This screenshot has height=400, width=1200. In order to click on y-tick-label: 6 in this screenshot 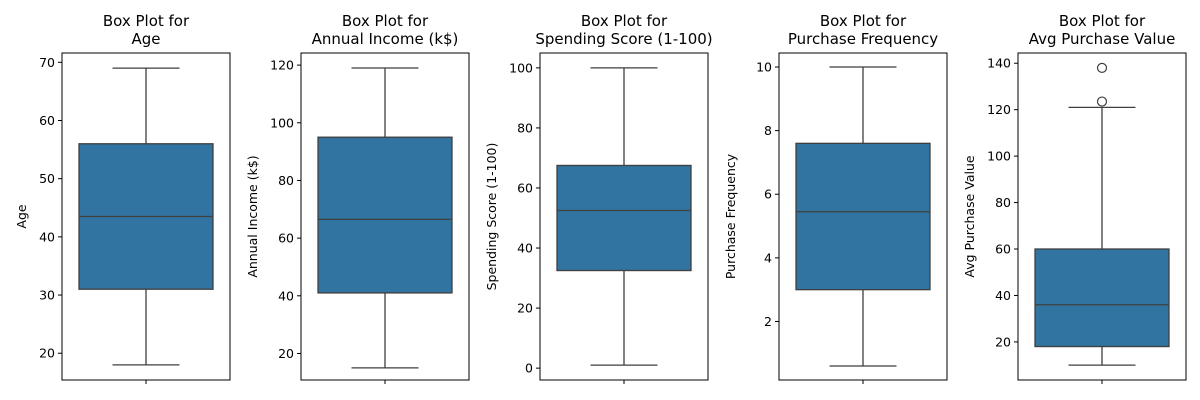, I will do `click(768, 194)`.